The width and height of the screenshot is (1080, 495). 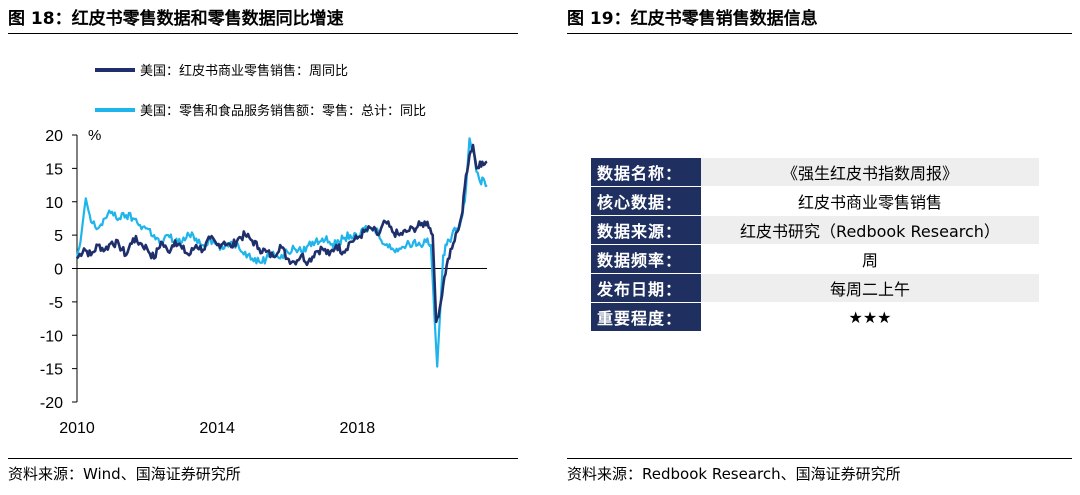 I want to click on y-unit-label: %, so click(x=94, y=135).